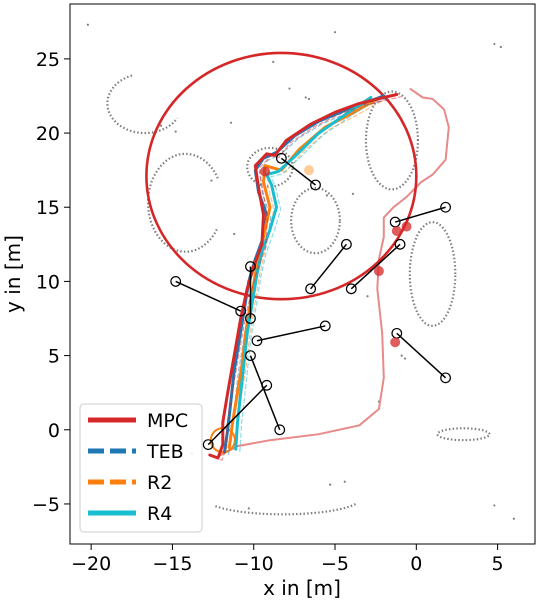 The width and height of the screenshot is (539, 606). Describe the element at coordinates (159, 514) in the screenshot. I see `legend-label-r4: R4` at that location.